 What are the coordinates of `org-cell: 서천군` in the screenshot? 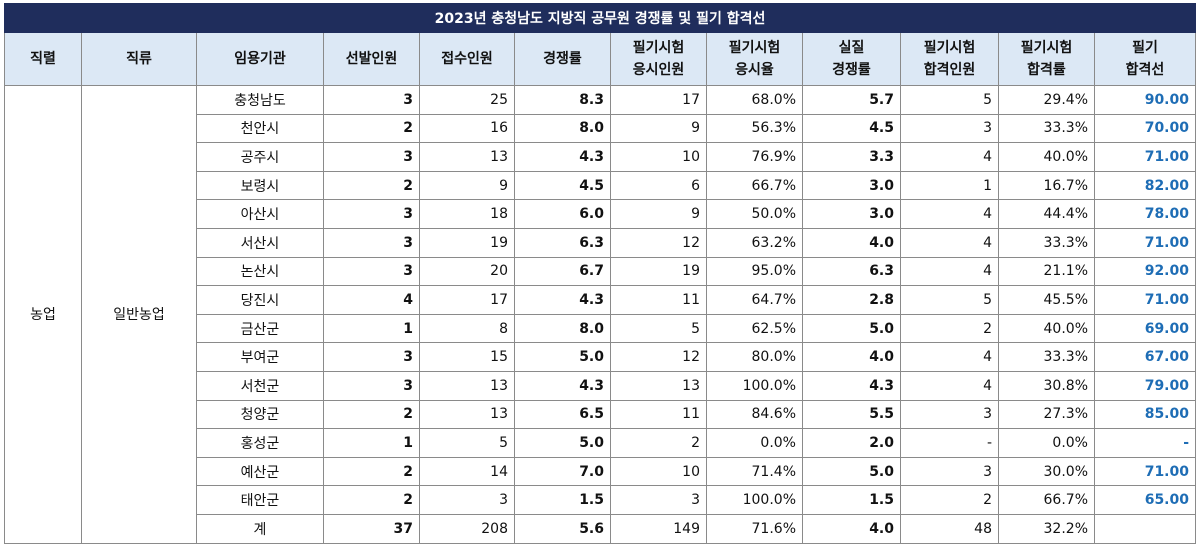 It's located at (260, 385).